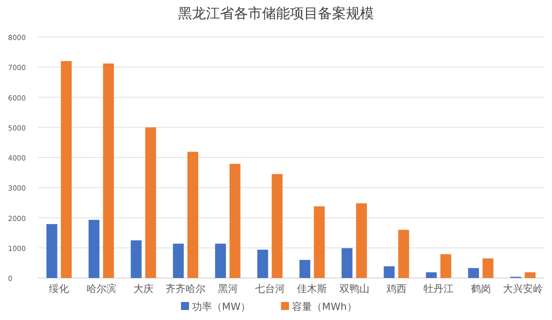 This screenshot has height=320, width=552. What do you see at coordinates (324, 307) in the screenshot?
I see `legend-label: 容量（MWh）` at bounding box center [324, 307].